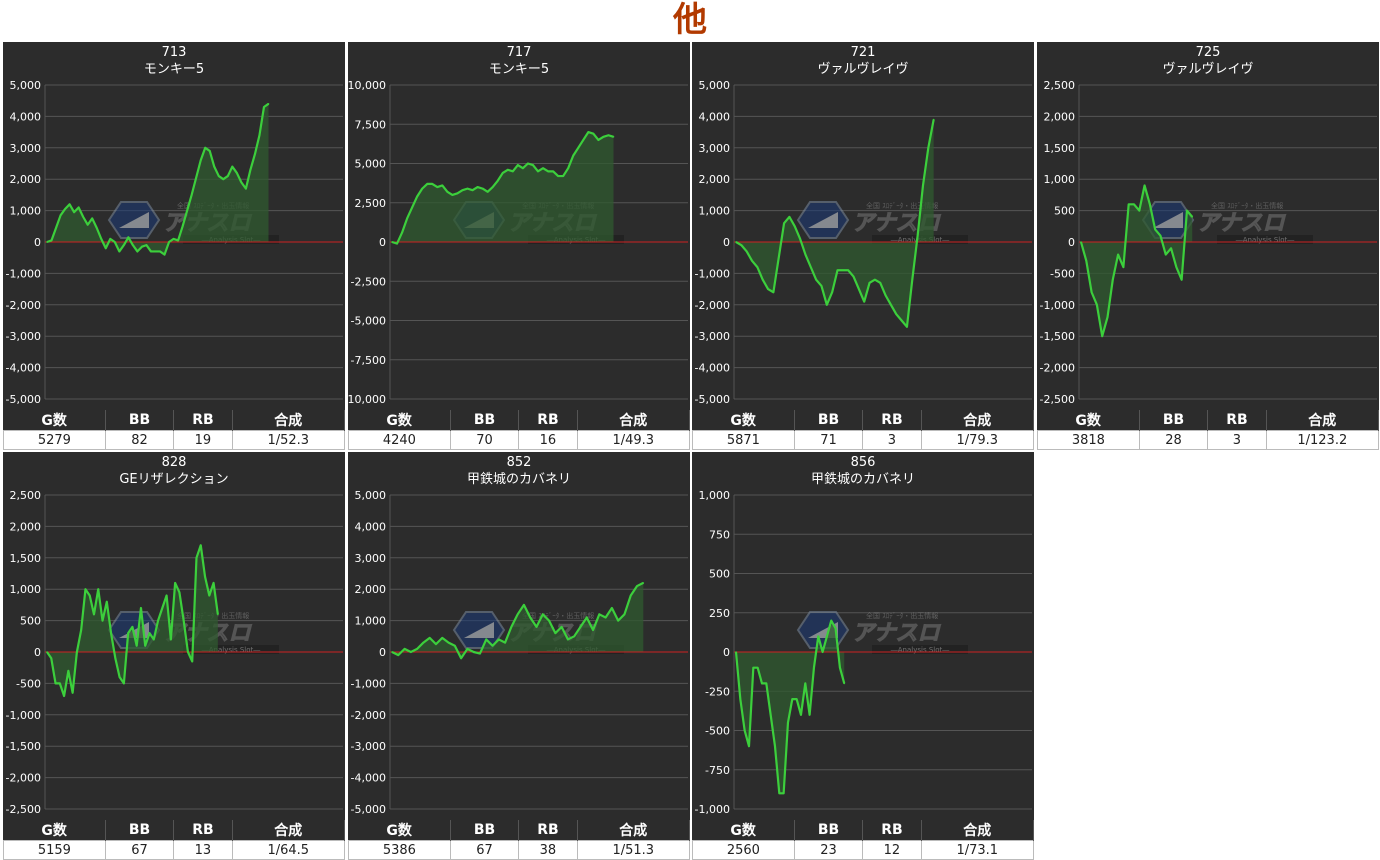 The width and height of the screenshot is (1380, 860). I want to click on y-tick-label: 7,500, so click(371, 124).